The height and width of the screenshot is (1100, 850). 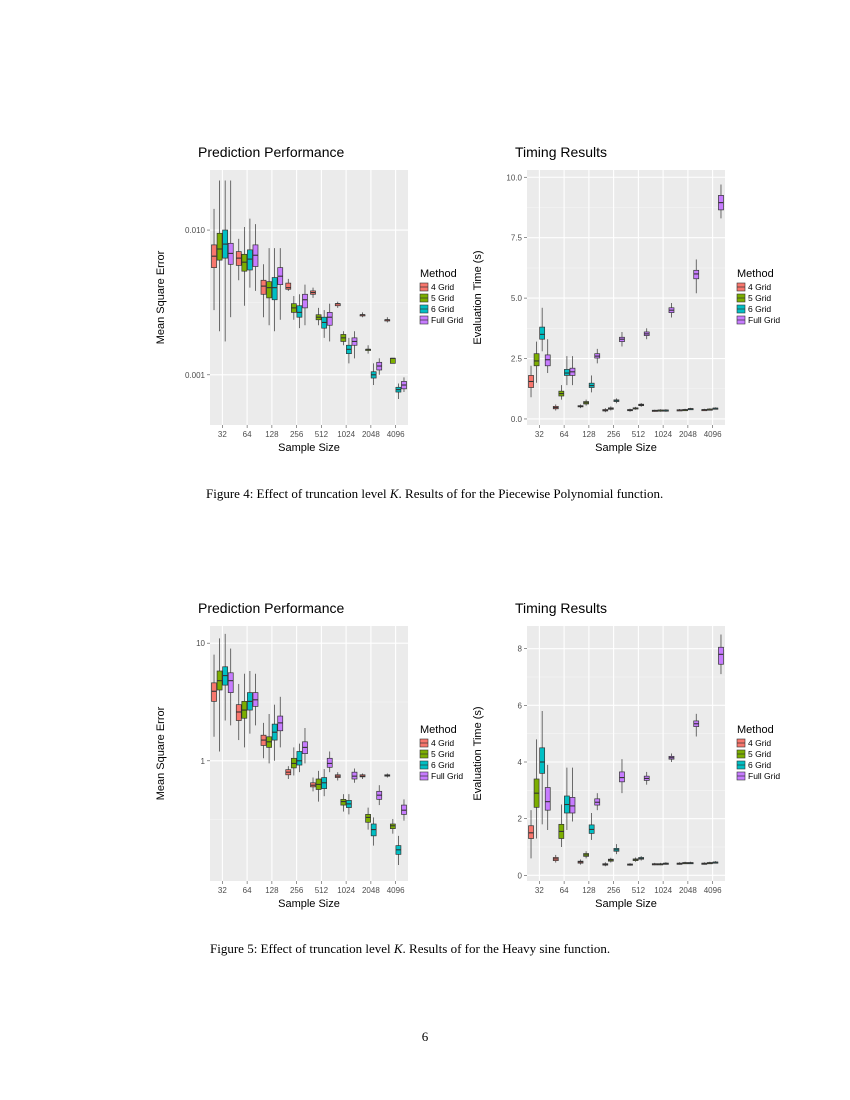 I want to click on legend-label: Full Grid, so click(x=447, y=776).